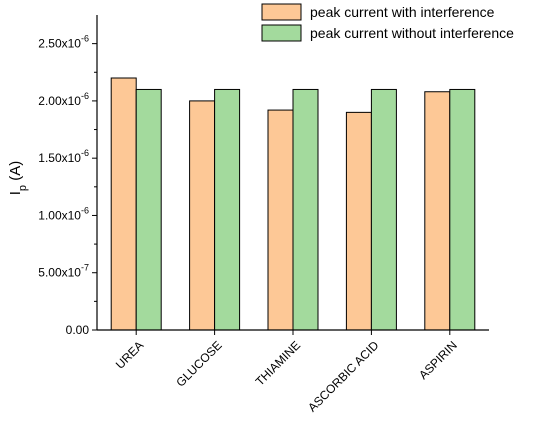 The height and width of the screenshot is (429, 550). I want to click on legend-label: peak current with interference, so click(402, 12).